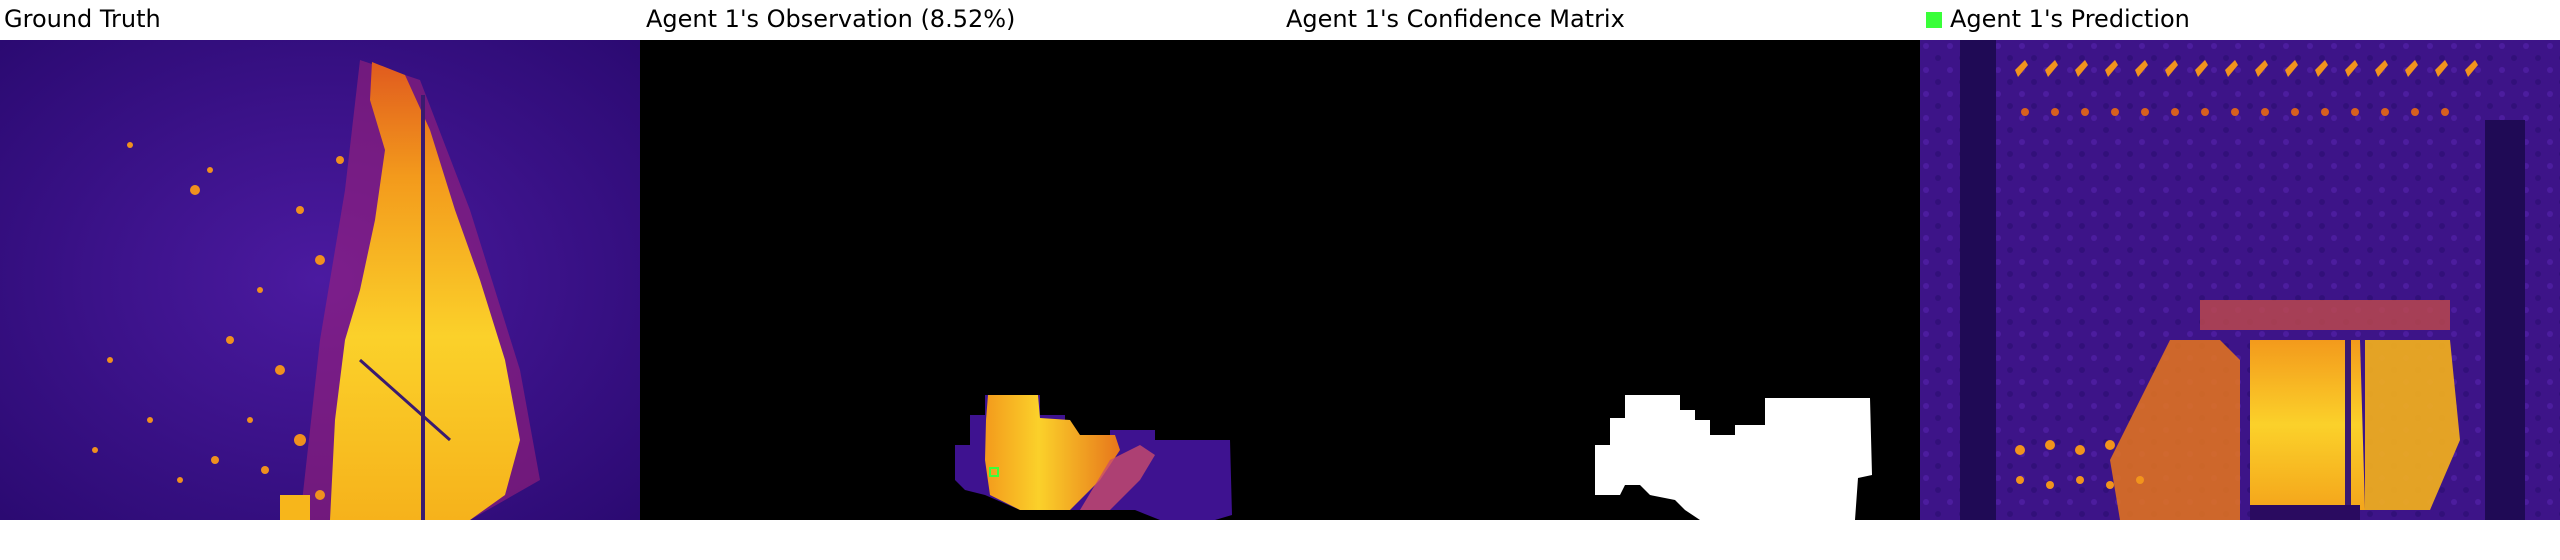 The image size is (2560, 560). Describe the element at coordinates (1934, 20) in the screenshot. I see `prediction-legend-swatch` at that location.